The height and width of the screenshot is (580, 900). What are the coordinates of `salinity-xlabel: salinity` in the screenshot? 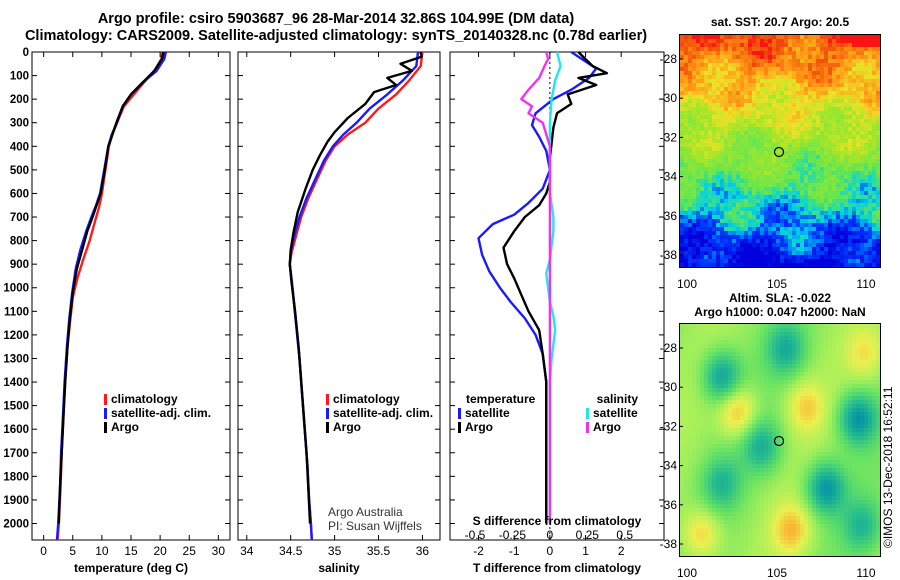 It's located at (339, 568).